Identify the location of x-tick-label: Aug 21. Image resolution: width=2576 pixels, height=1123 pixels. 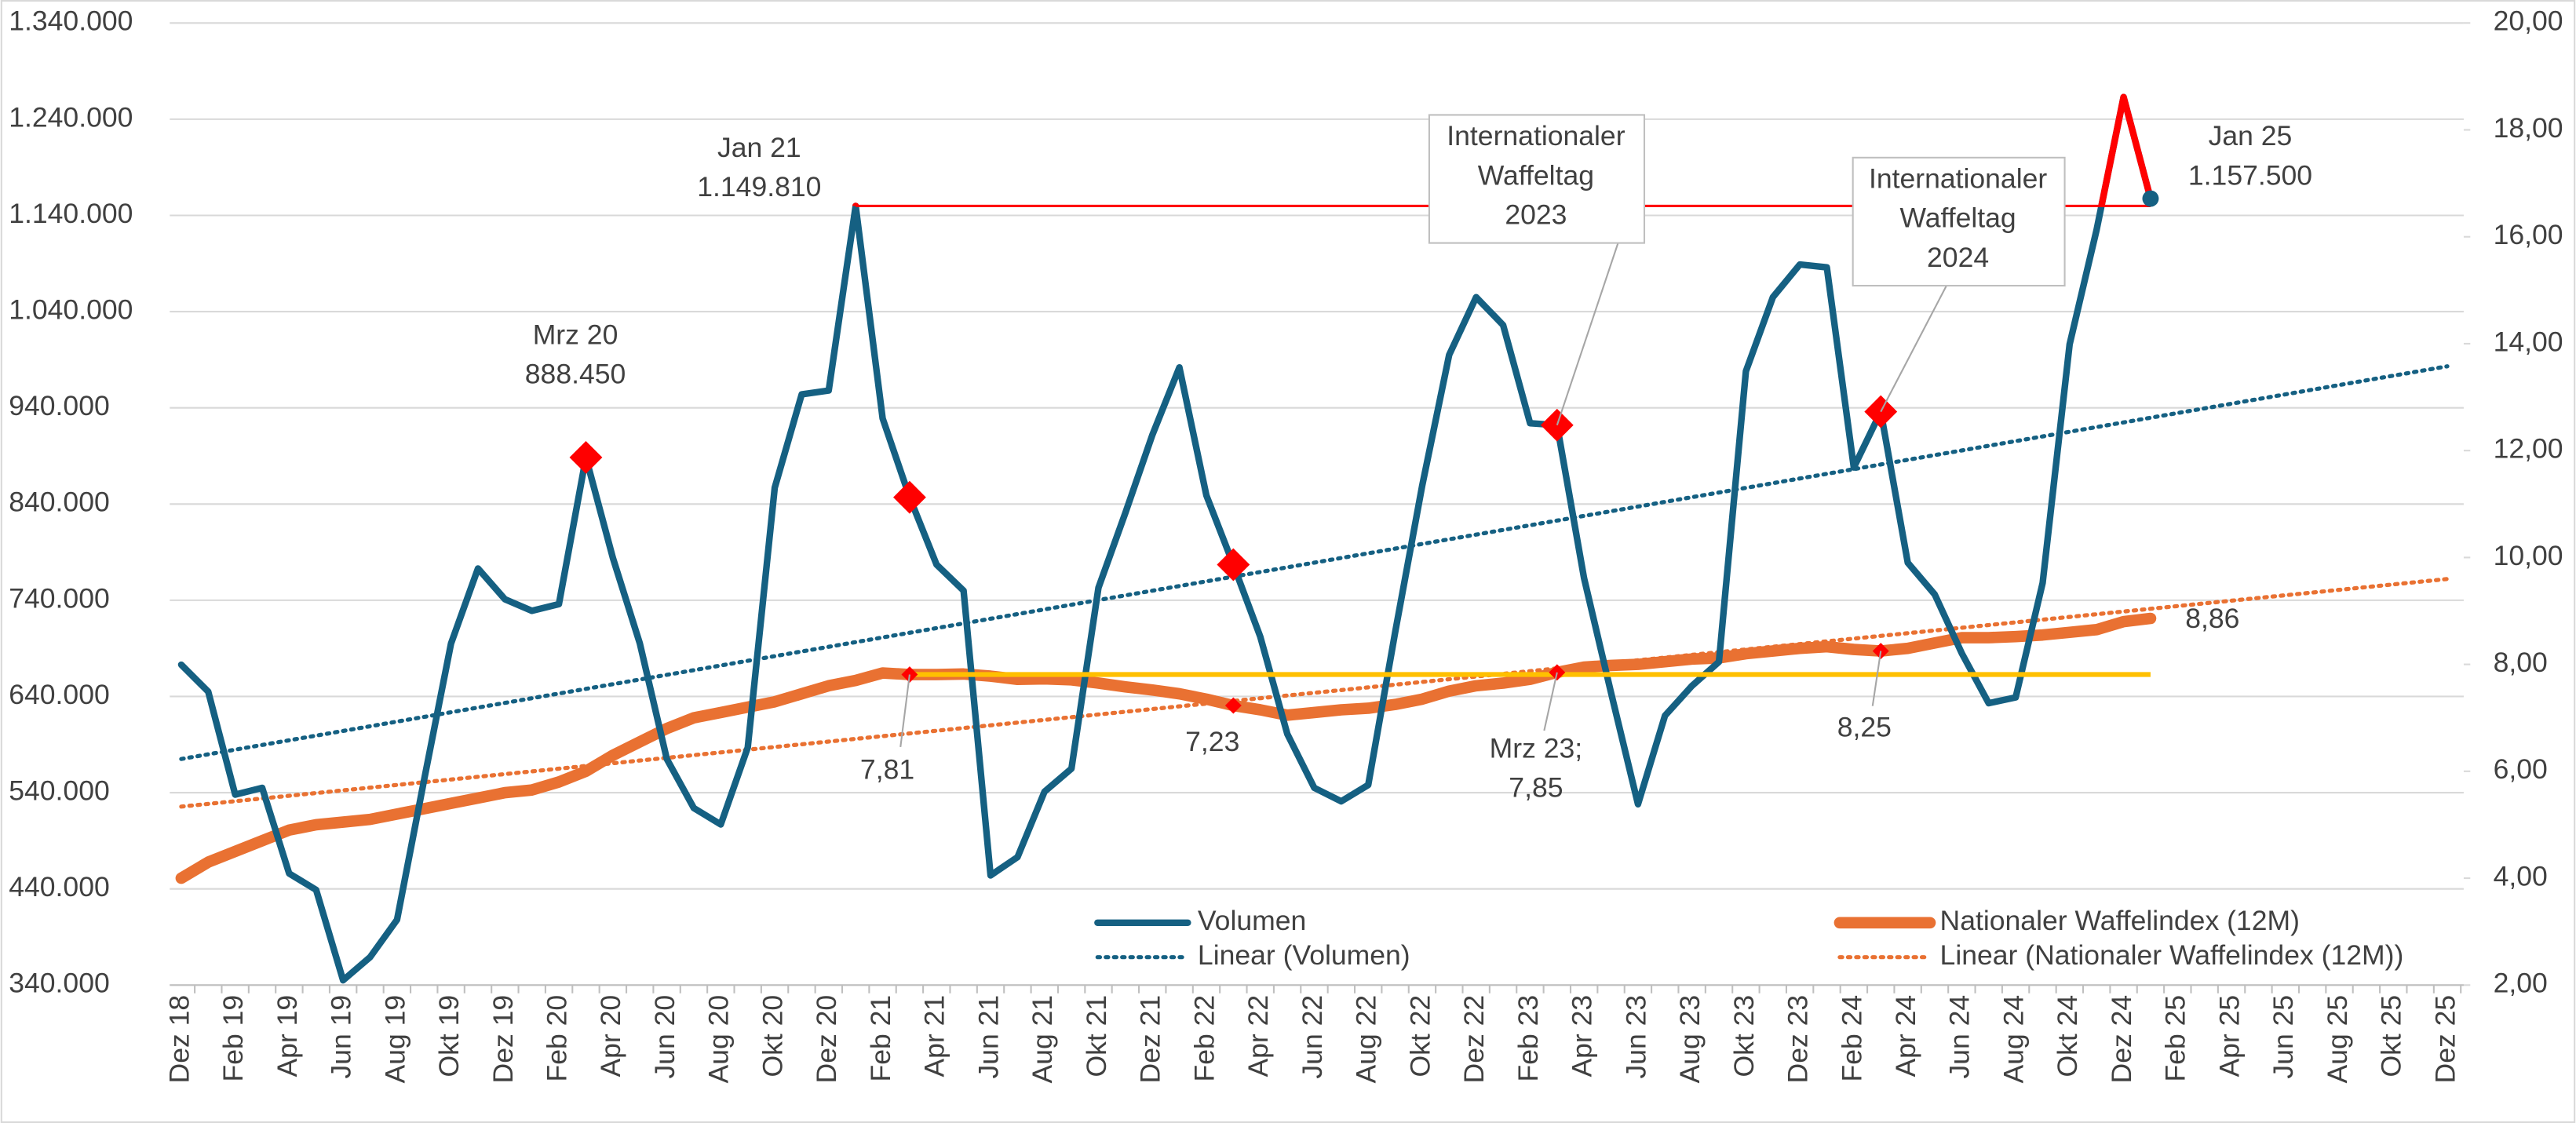
(1042, 1039).